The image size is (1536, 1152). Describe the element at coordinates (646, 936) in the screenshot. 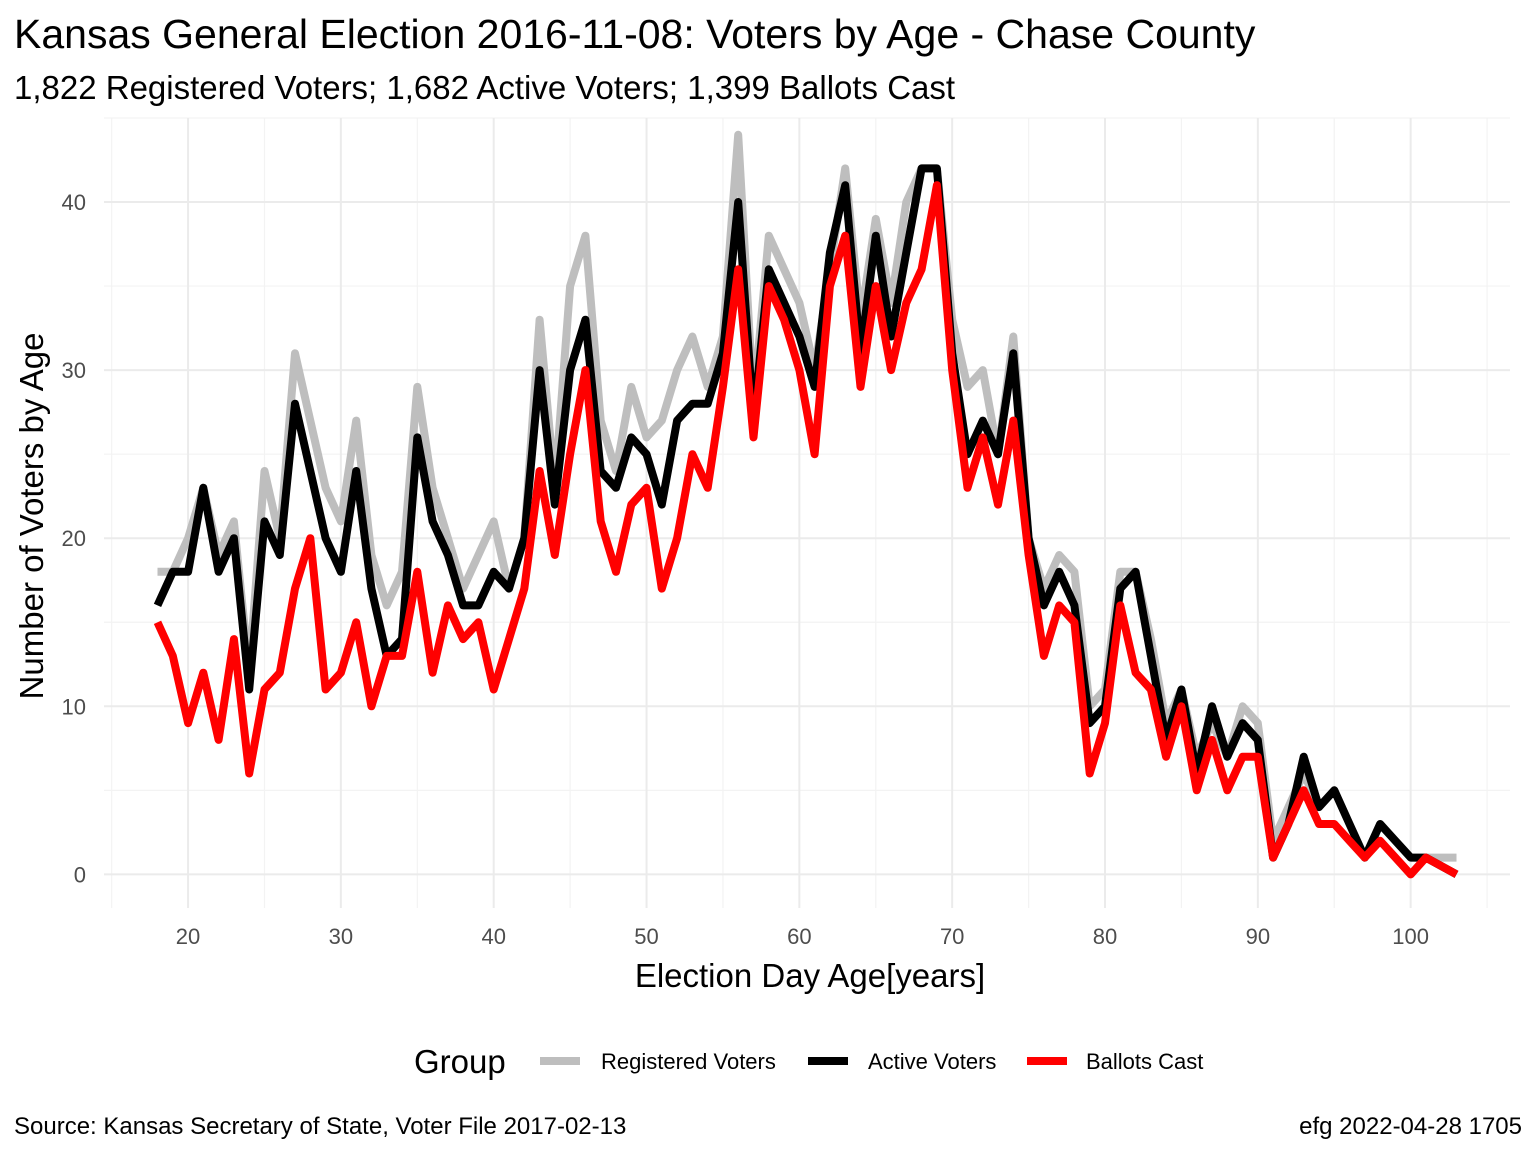

I see `x-tick-label: 50` at that location.